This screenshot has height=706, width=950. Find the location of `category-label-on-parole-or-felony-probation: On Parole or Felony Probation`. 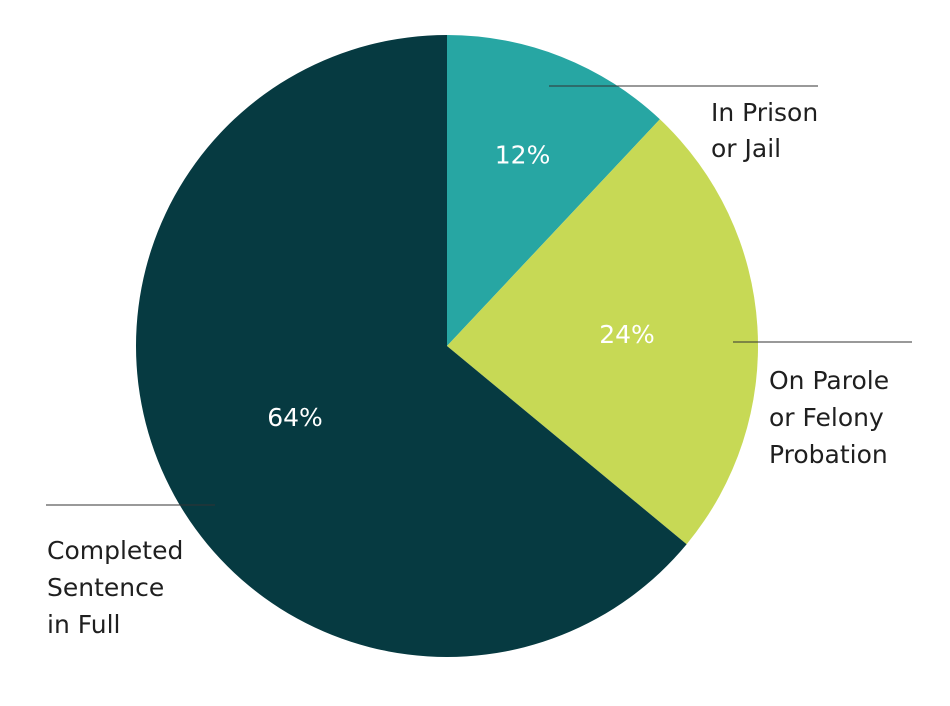

category-label-on-parole-or-felony-probation: On Parole or Felony Probation is located at coordinates (829, 417).